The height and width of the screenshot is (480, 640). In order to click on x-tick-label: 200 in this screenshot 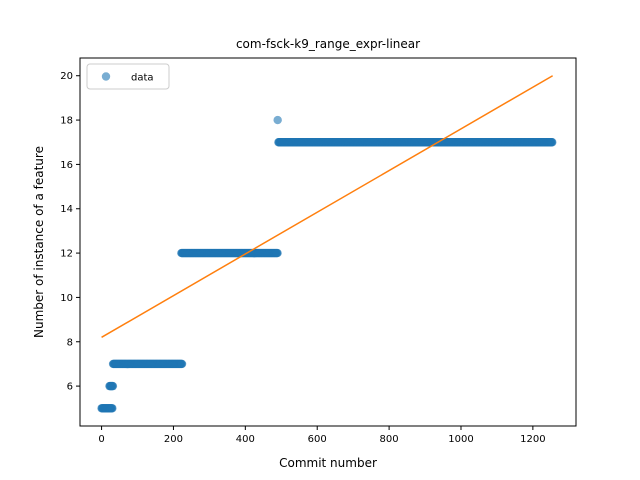, I will do `click(173, 439)`.